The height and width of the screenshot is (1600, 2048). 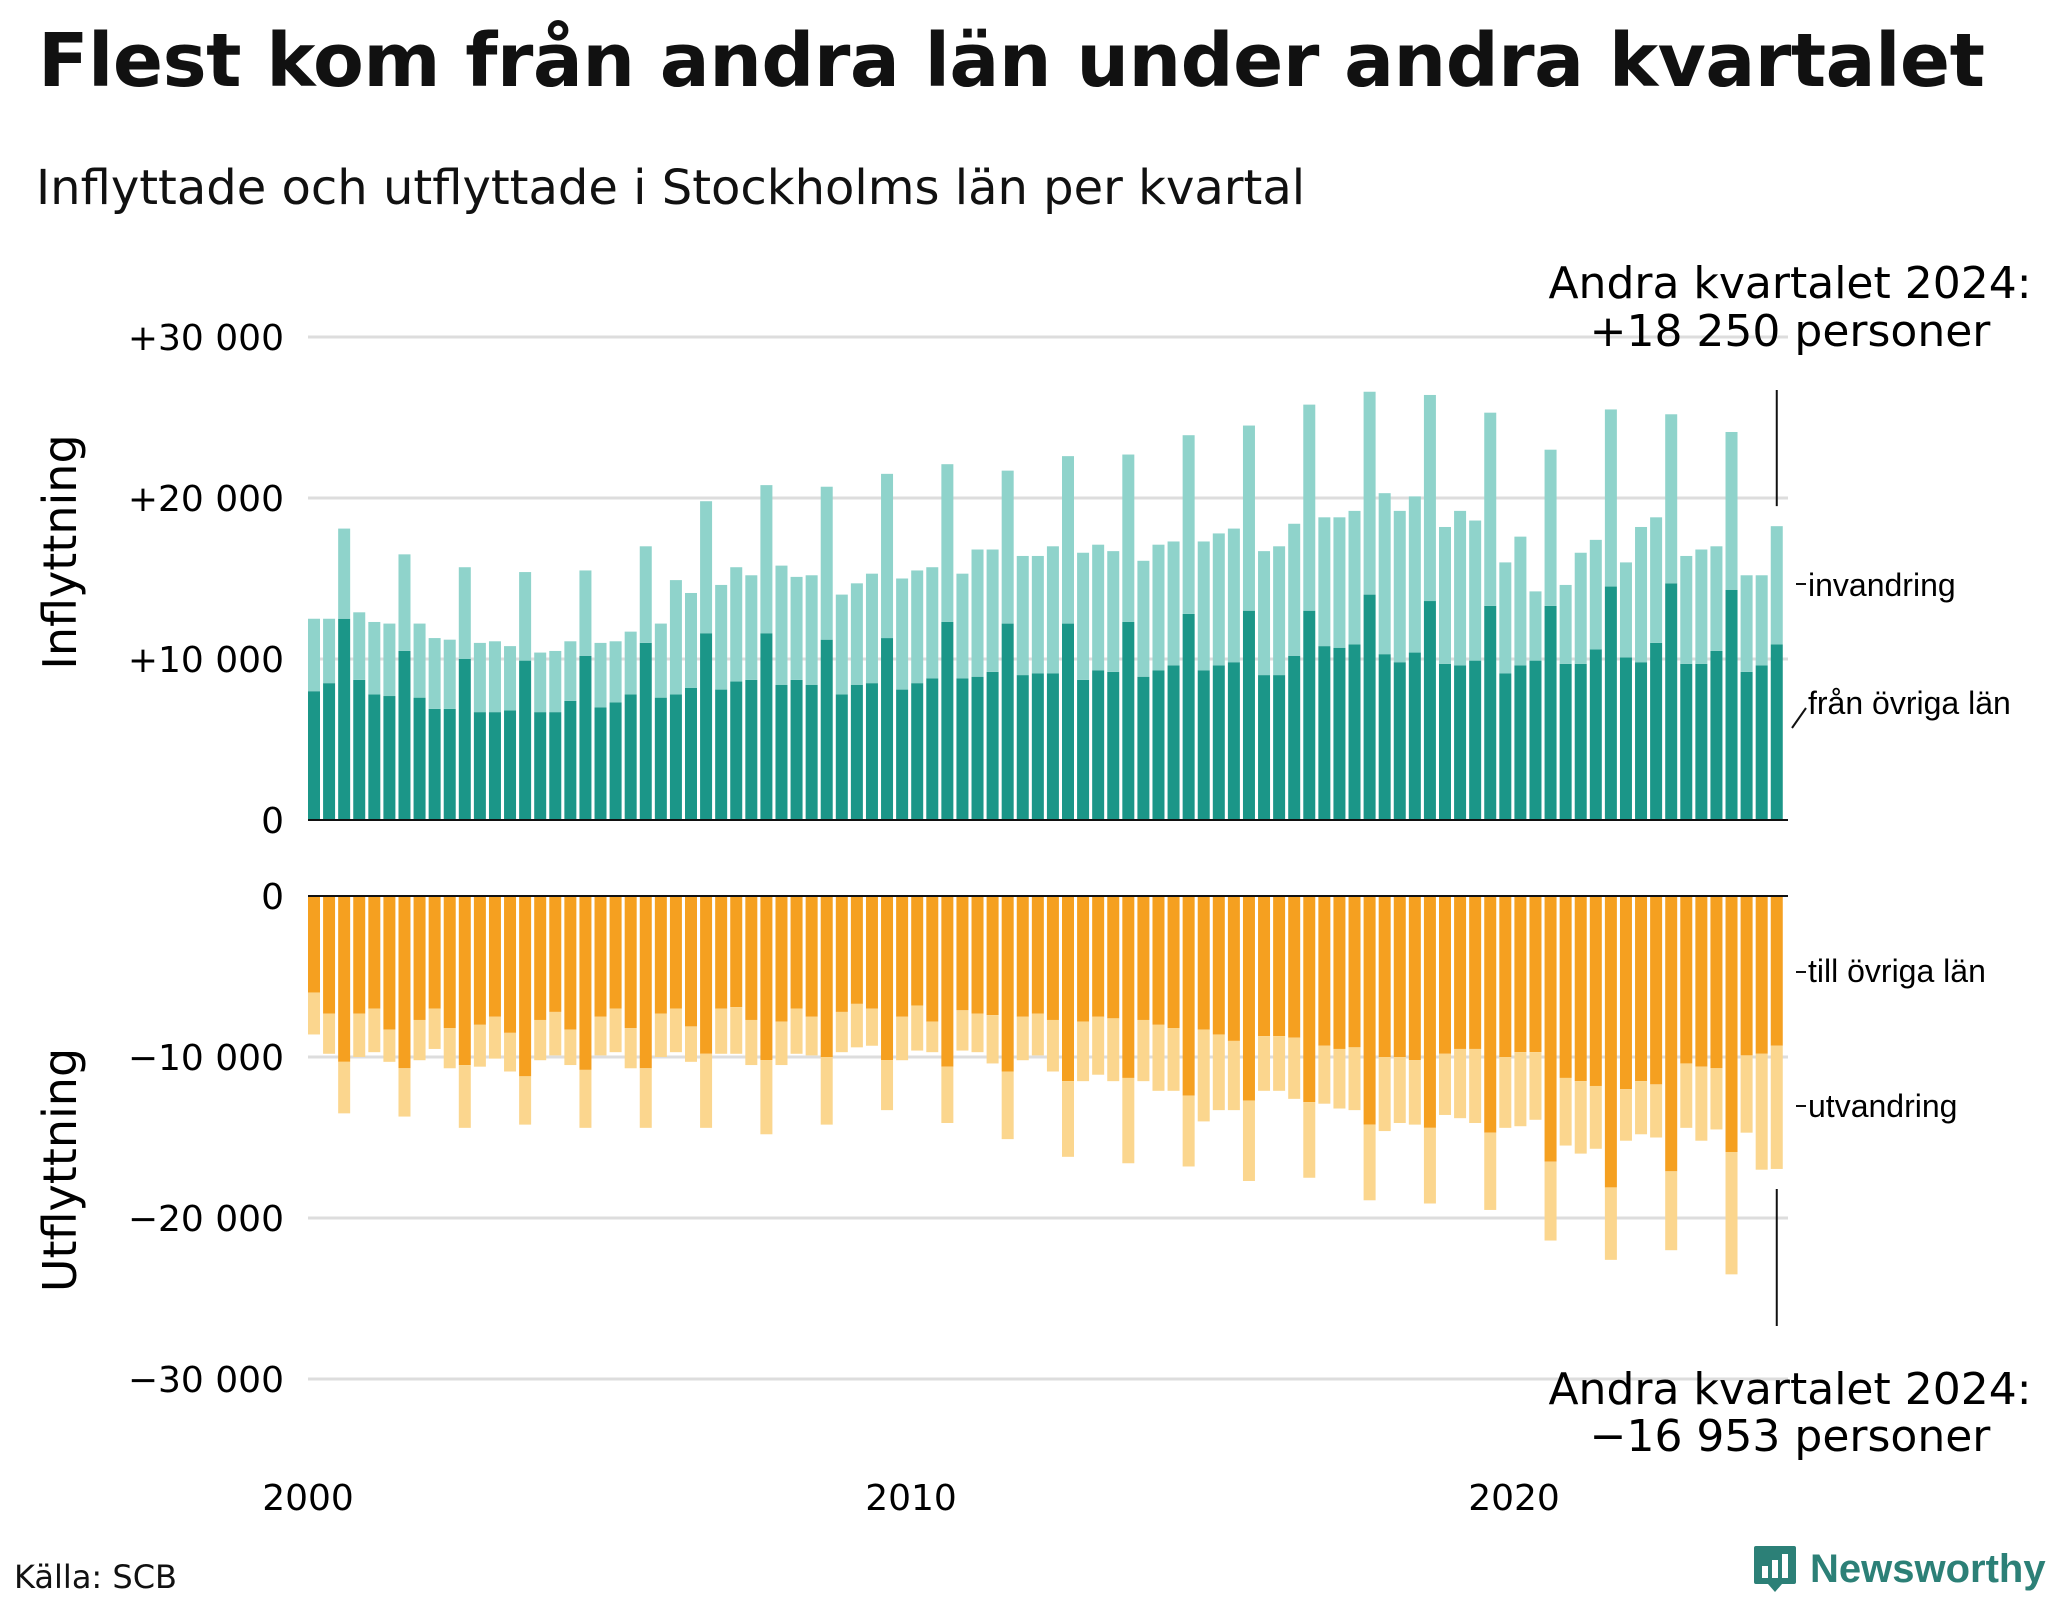 I want to click on label-tick-fran-ovriga-lan, so click(x=1799, y=718).